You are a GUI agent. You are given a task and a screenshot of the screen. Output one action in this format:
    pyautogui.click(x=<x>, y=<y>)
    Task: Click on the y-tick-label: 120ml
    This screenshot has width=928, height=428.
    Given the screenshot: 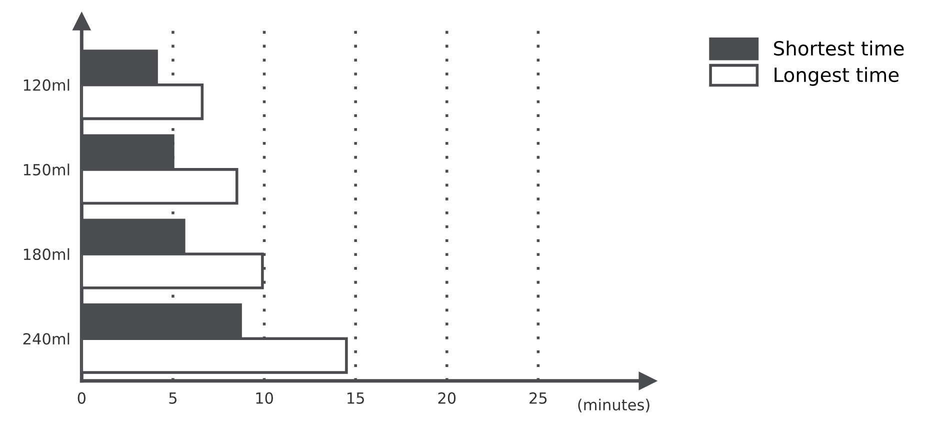 What is the action you would take?
    pyautogui.click(x=47, y=85)
    